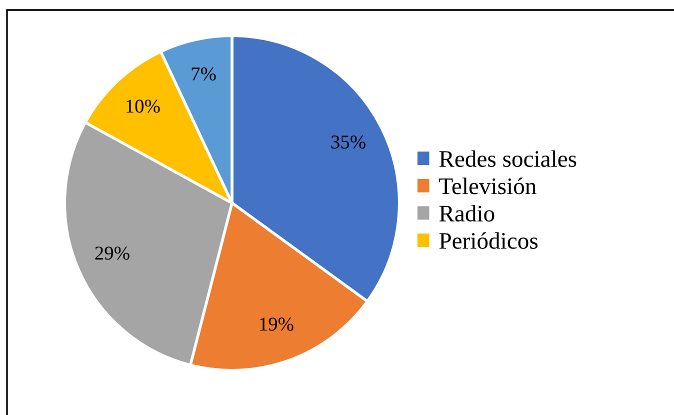 This screenshot has width=674, height=415. Describe the element at coordinates (488, 240) in the screenshot. I see `legend-label: Periódicos` at that location.